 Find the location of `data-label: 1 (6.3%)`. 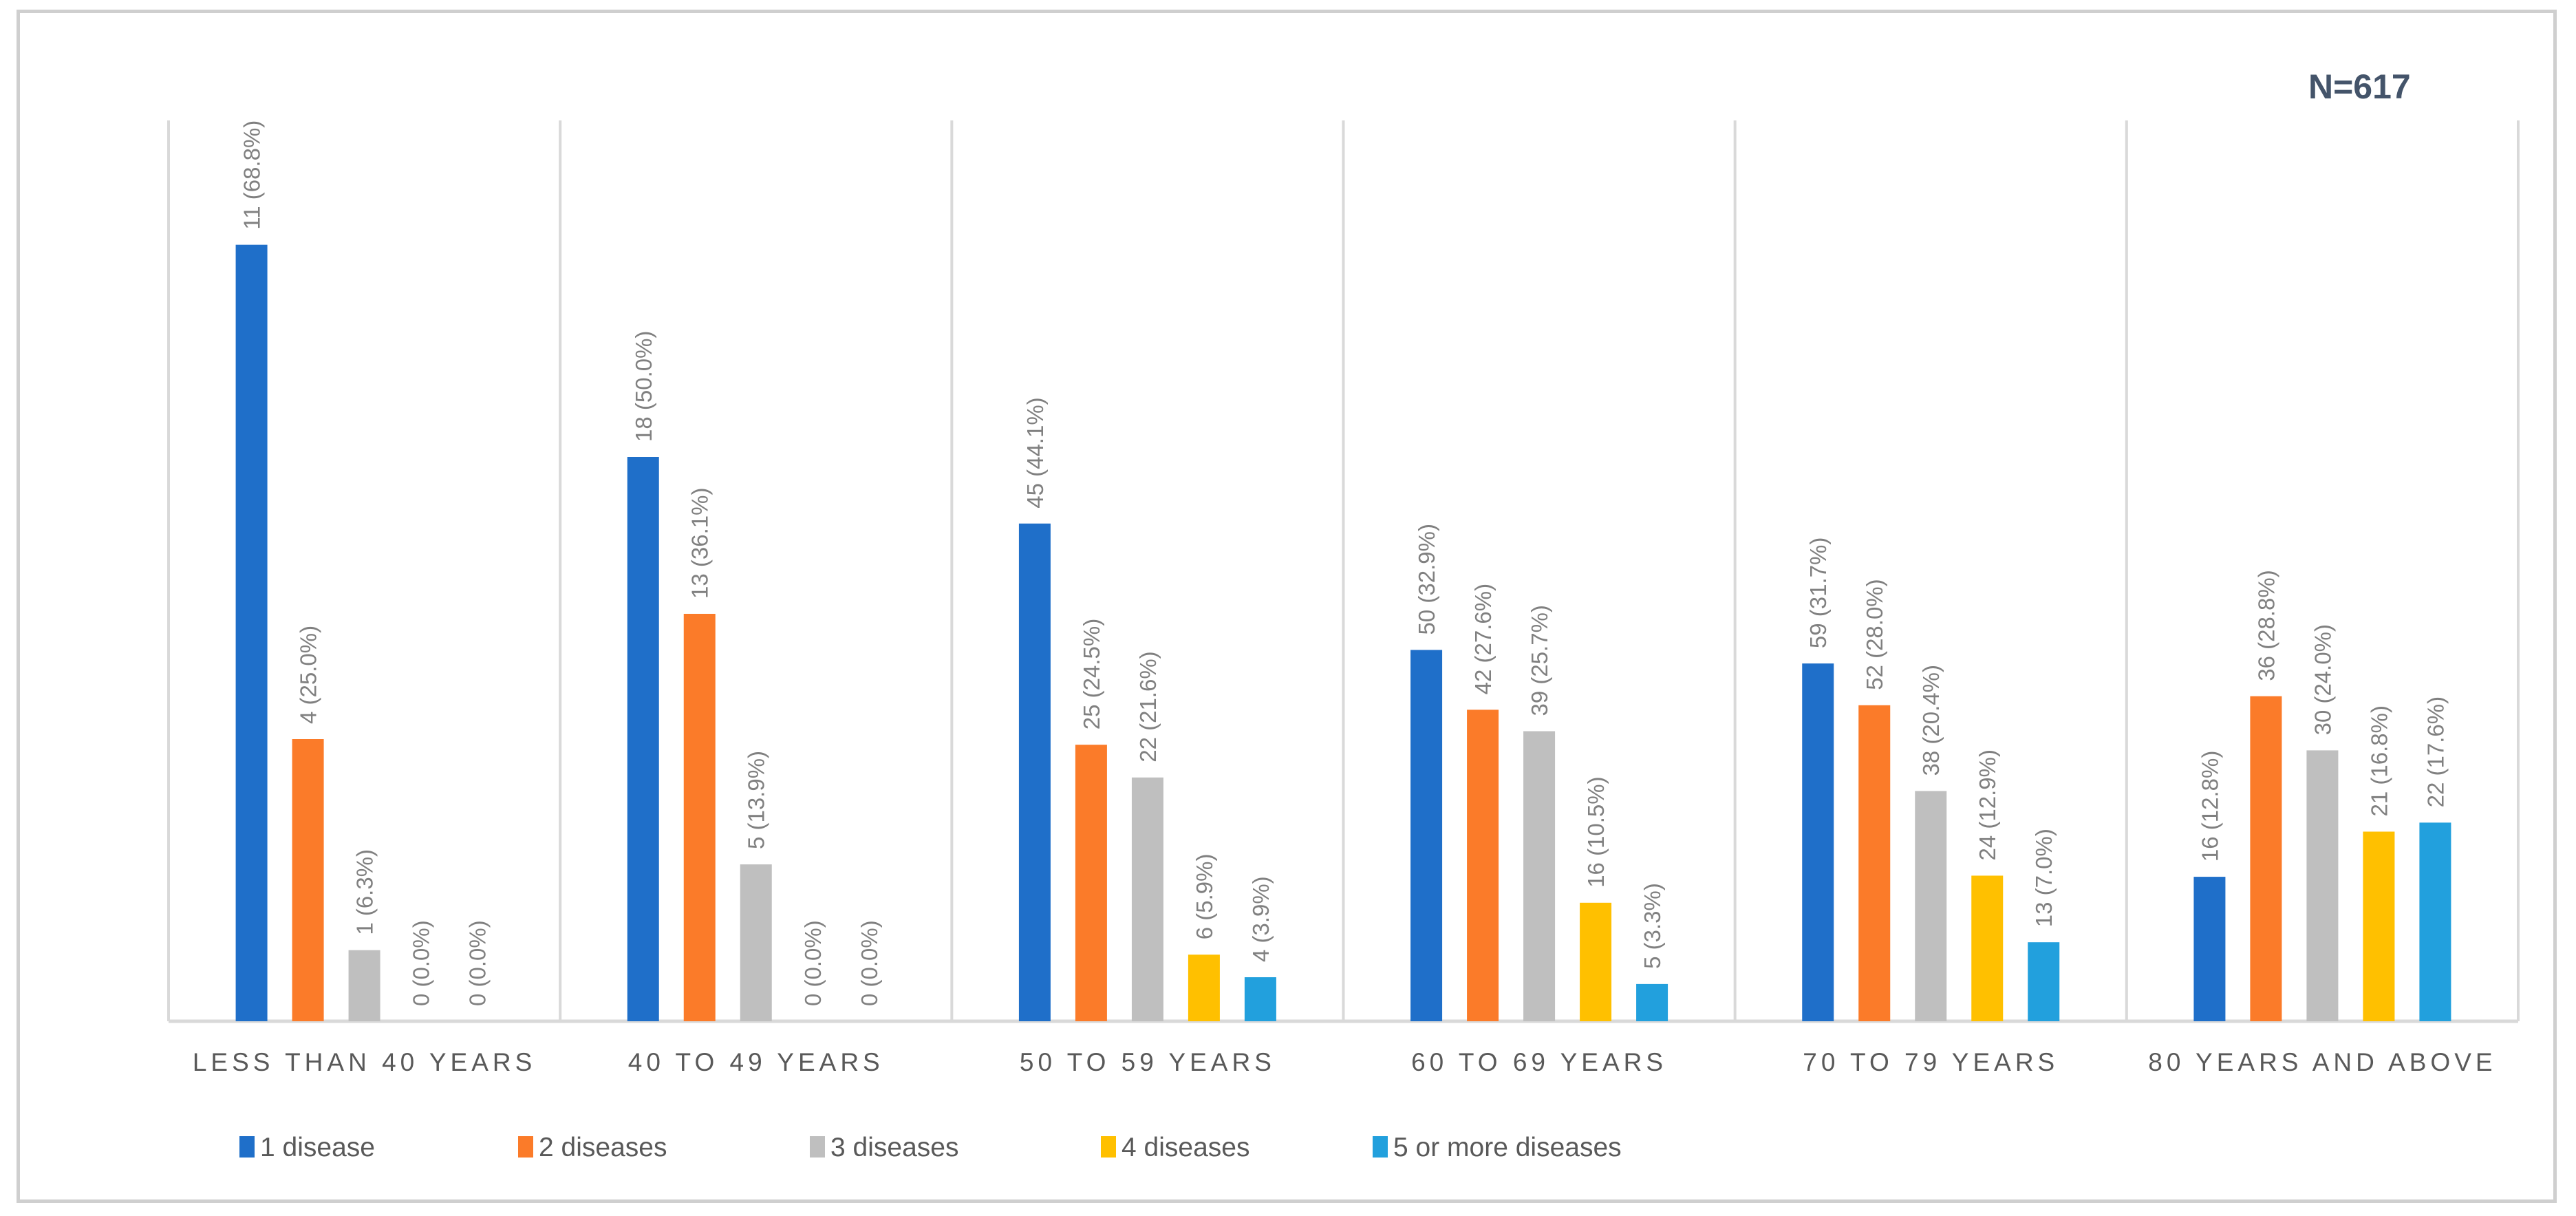

data-label: 1 (6.3%) is located at coordinates (365, 892).